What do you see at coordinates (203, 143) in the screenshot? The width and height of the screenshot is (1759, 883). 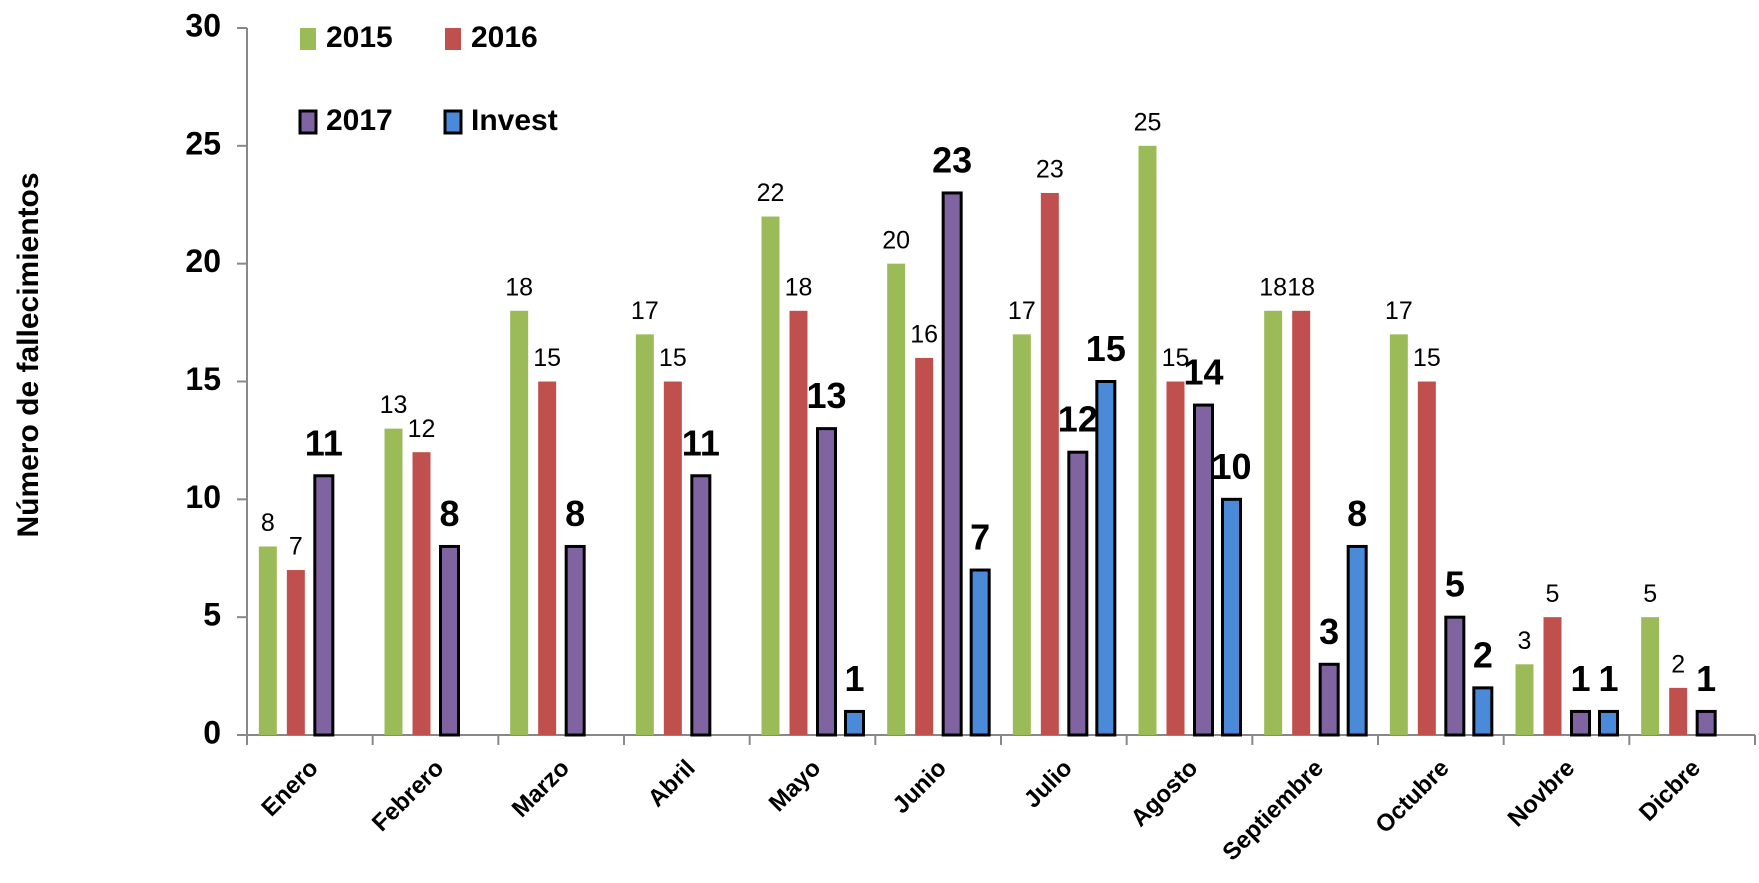 I see `y-tick-label: 25` at bounding box center [203, 143].